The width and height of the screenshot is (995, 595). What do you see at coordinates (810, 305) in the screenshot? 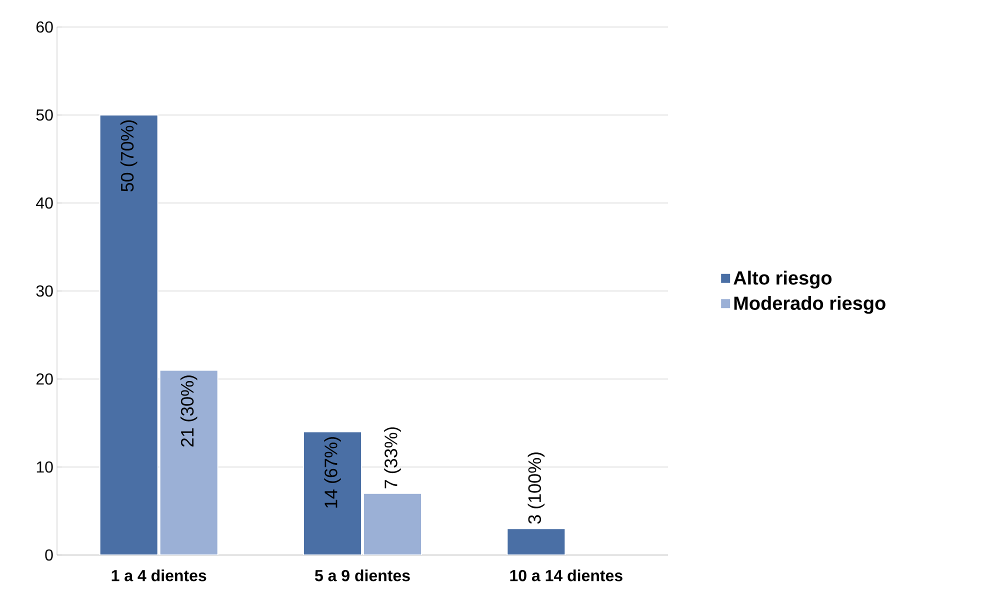
I see `legend-label: Moderado riesgo` at bounding box center [810, 305].